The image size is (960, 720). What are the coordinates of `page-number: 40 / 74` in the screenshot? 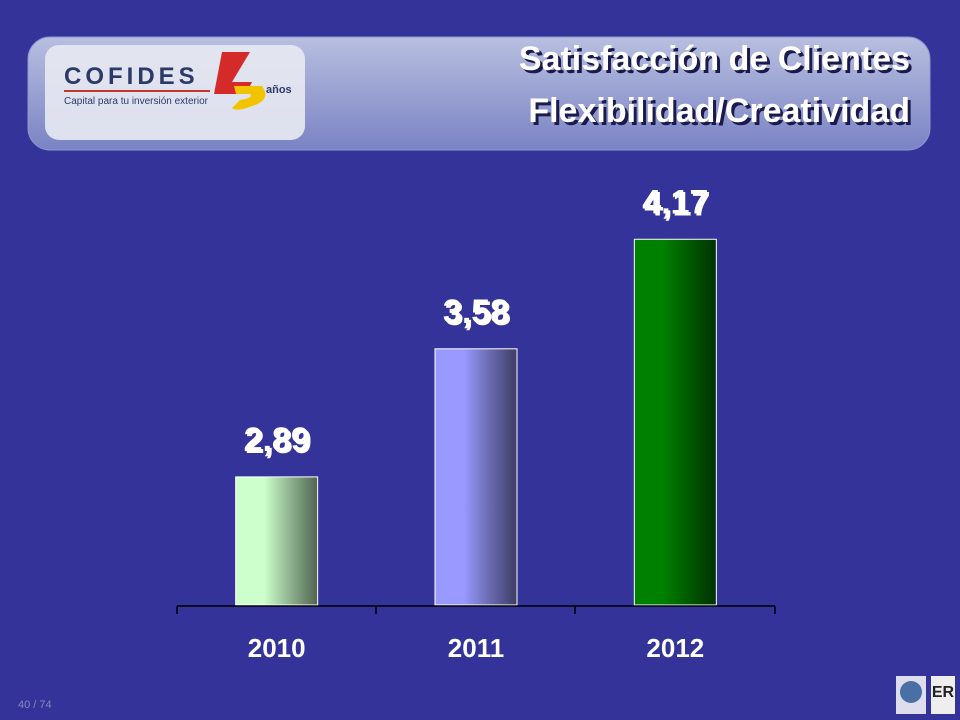 It's located at (35, 705).